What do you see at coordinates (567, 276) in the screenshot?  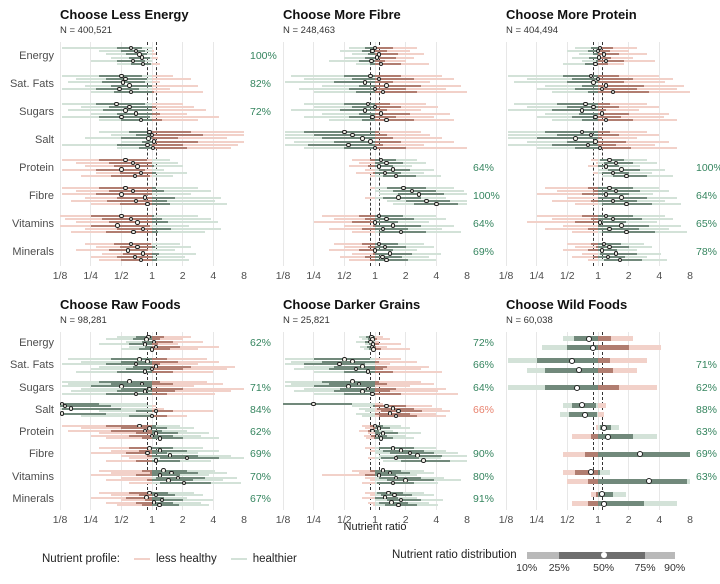 I see `x-tick-label: 1/2` at bounding box center [567, 276].